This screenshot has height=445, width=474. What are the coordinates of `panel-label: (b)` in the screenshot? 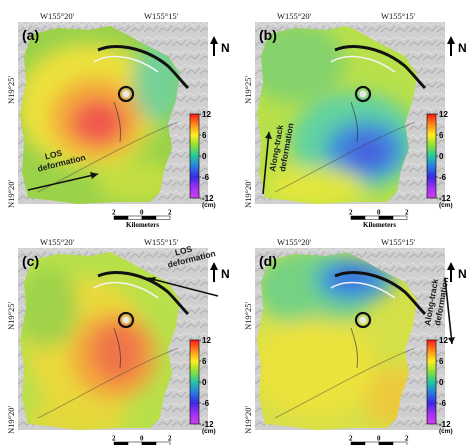 It's located at (268, 35).